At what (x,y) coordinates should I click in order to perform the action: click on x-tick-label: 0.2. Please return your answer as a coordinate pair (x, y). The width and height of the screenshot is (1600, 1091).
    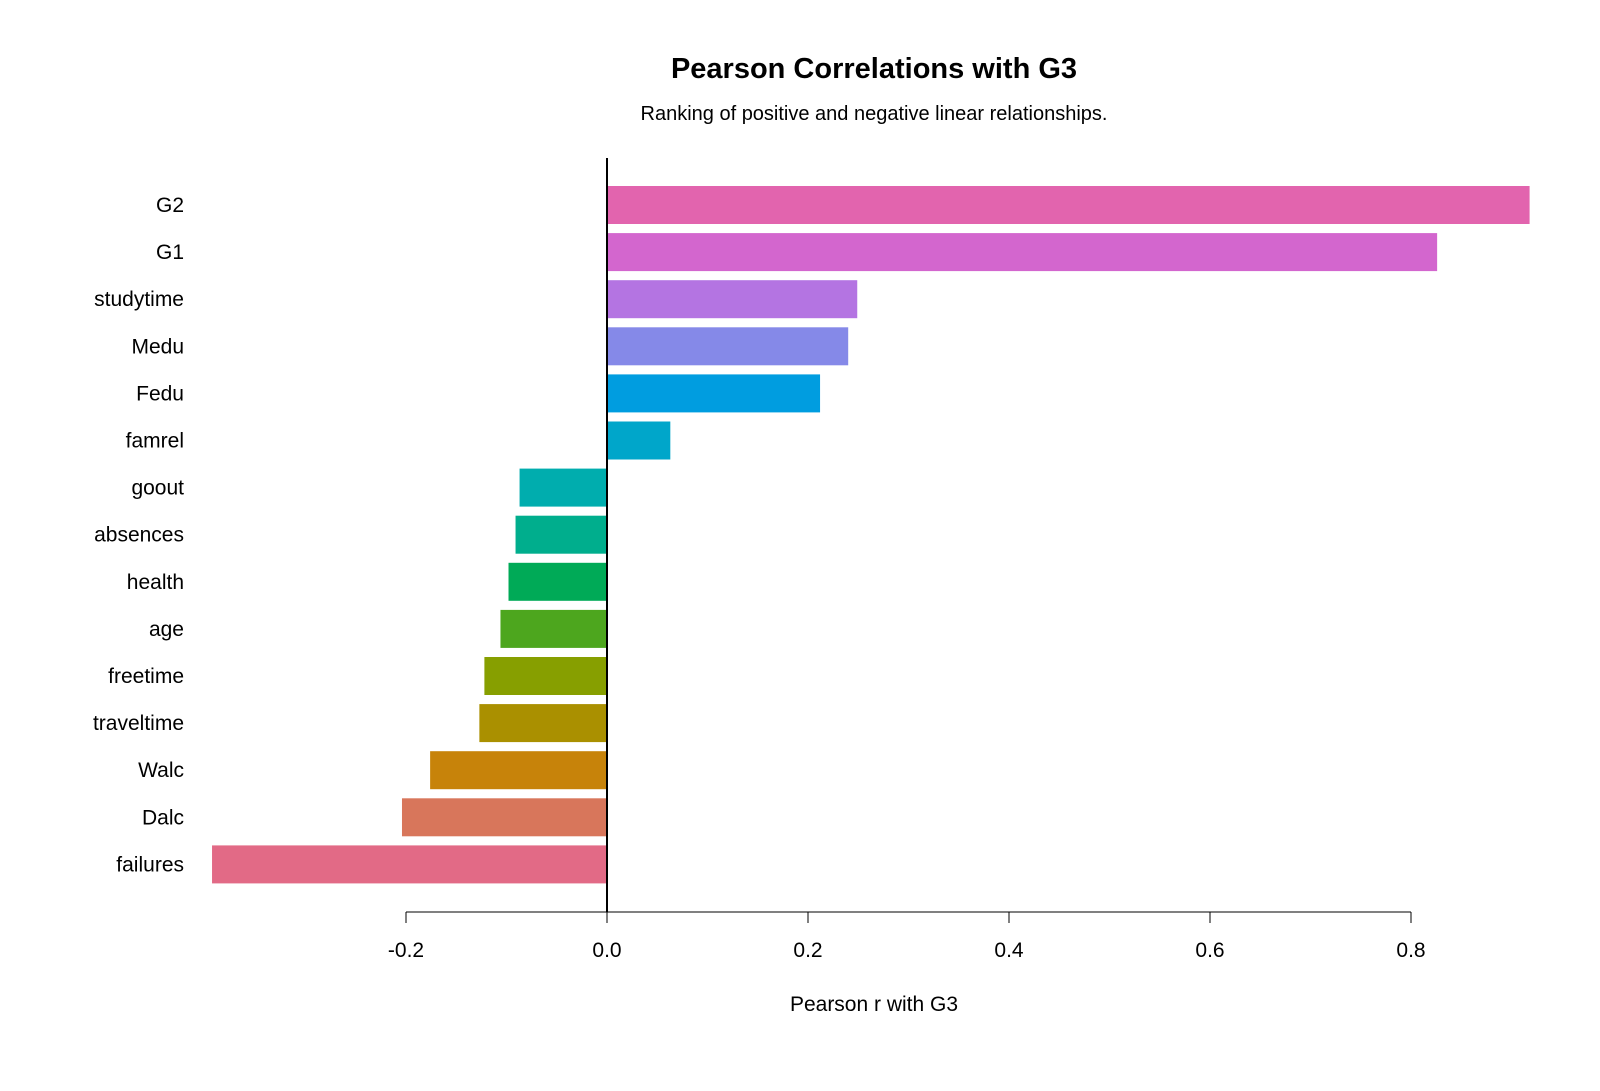
    Looking at the image, I should click on (807, 950).